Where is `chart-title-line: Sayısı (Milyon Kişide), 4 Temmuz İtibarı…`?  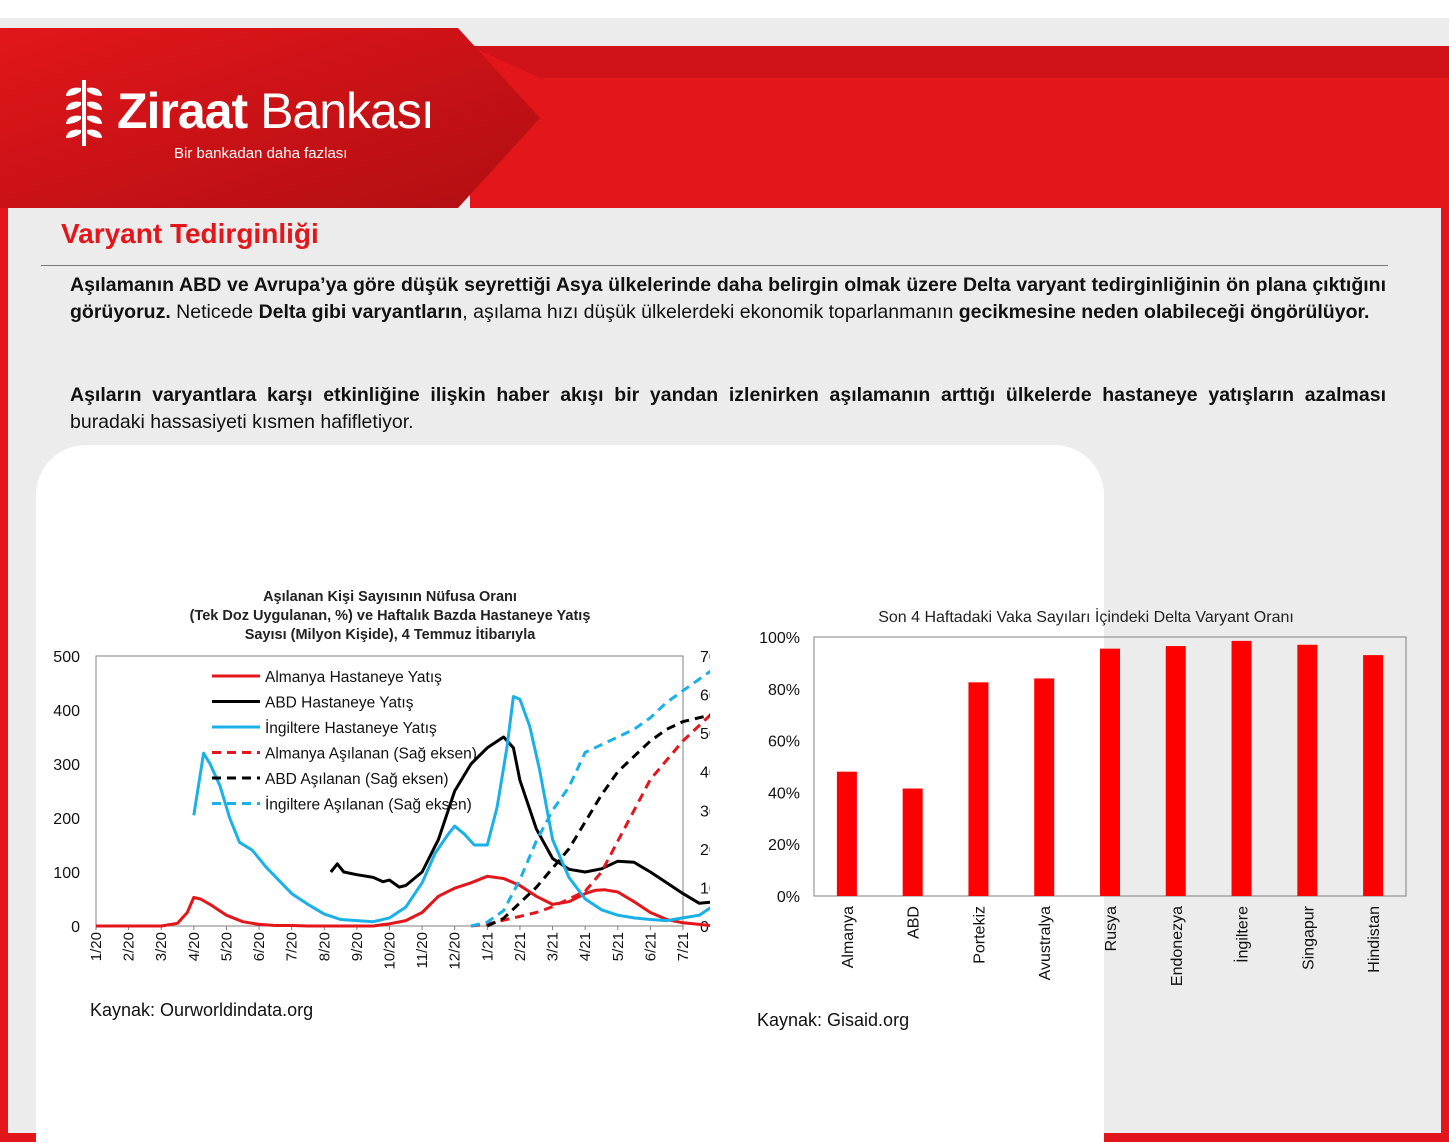
chart-title-line: Sayısı (Milyon Kişide), 4 Temmuz İtibarı… is located at coordinates (391, 634).